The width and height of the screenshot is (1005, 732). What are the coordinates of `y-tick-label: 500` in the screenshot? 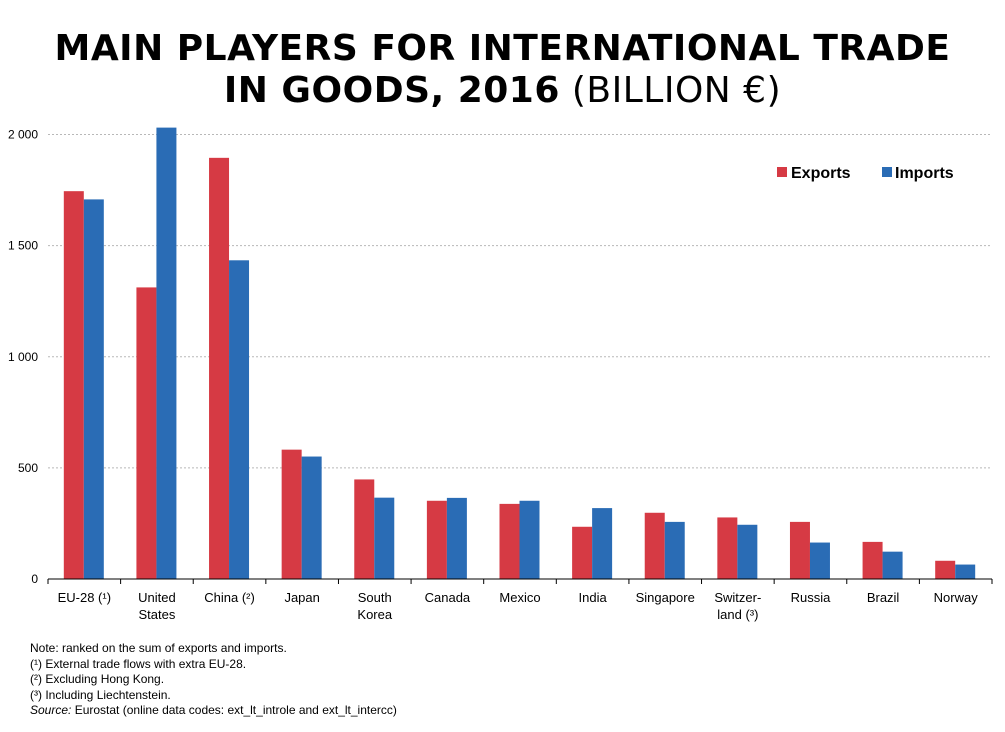 It's located at (28, 468).